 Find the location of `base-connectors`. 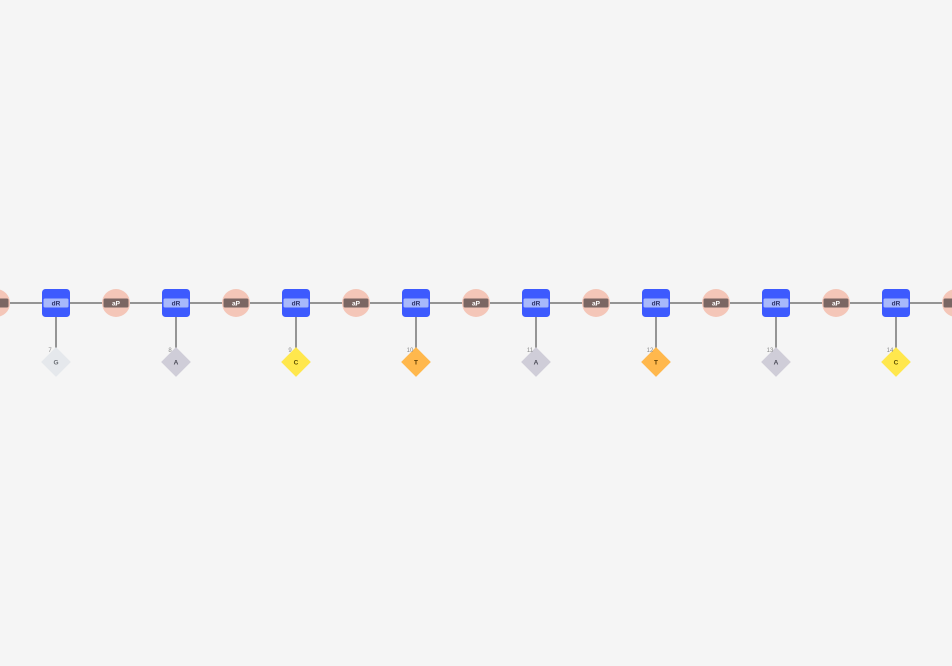

base-connectors is located at coordinates (476, 331).